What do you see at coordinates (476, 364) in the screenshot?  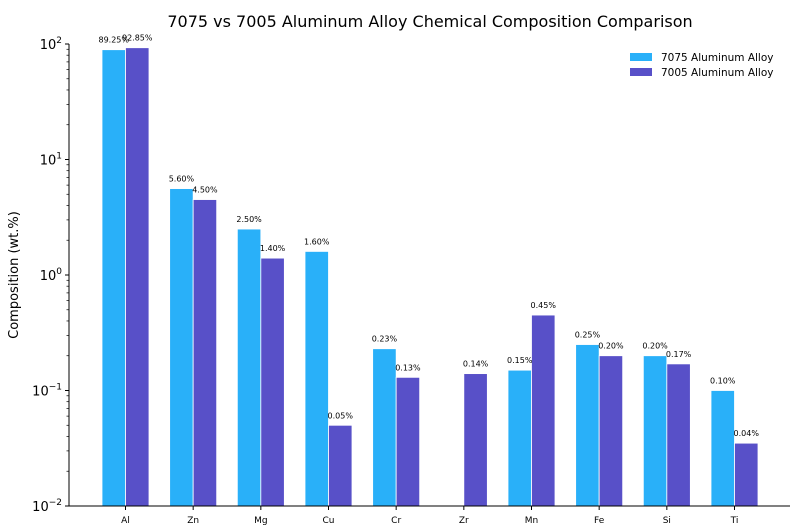 I see `data-label-s2-zr: 0.14%` at bounding box center [476, 364].